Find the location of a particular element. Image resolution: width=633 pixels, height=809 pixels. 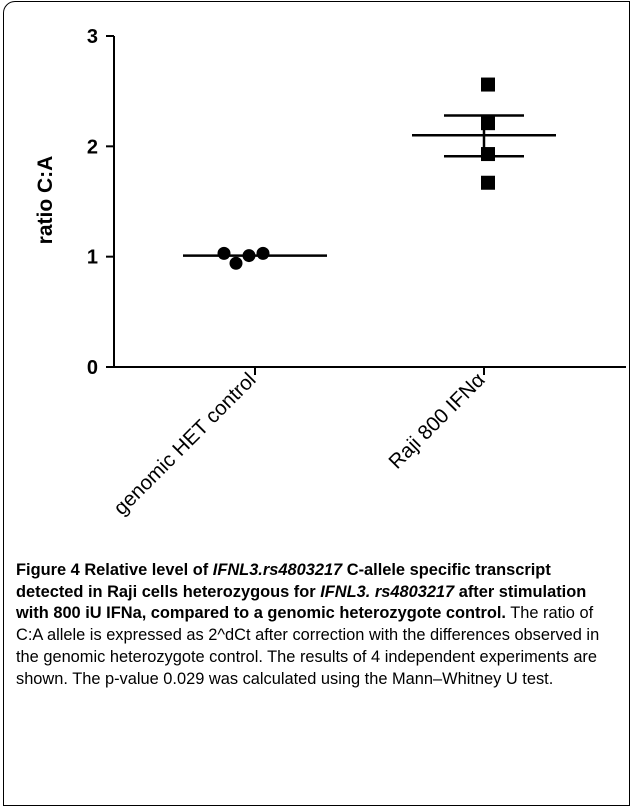

chart-marks is located at coordinates (369, 173).